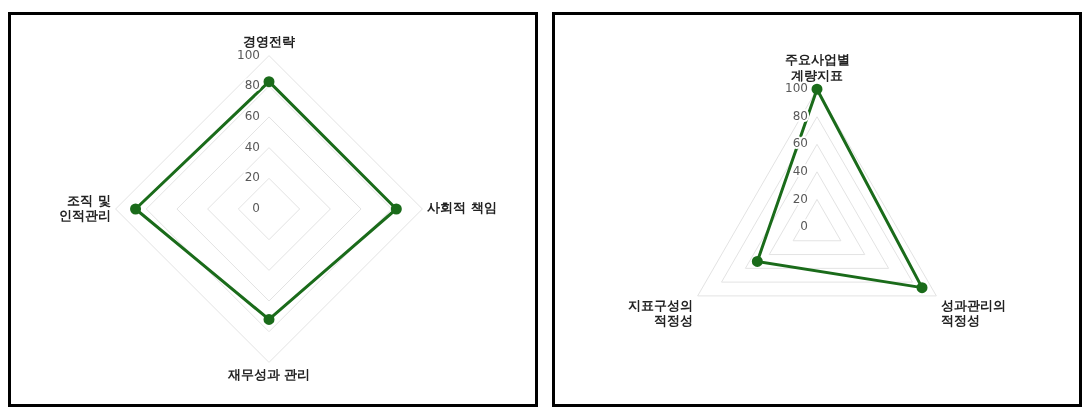 Image resolution: width=1090 pixels, height=411 pixels. I want to click on spoke-label: 경영전략, so click(269, 42).